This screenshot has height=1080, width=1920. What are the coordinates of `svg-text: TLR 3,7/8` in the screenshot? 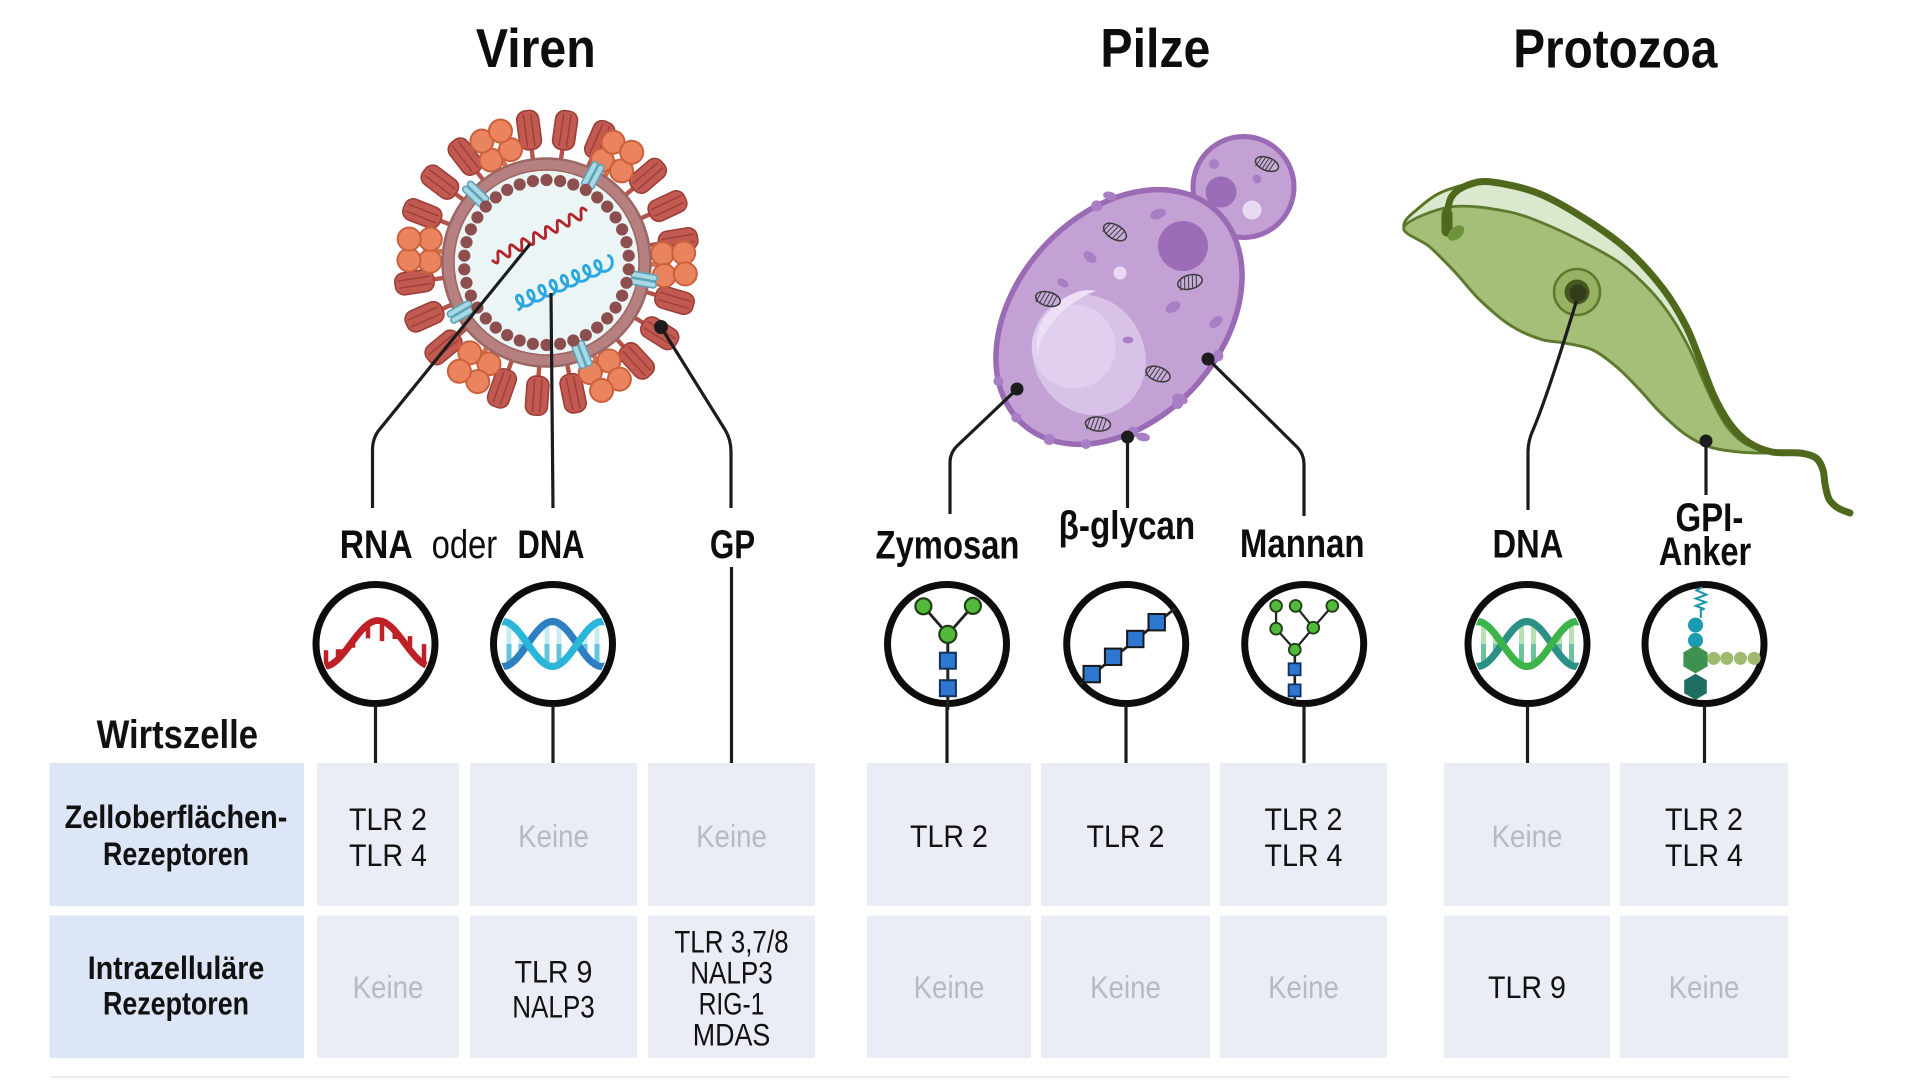 It's located at (731, 942).